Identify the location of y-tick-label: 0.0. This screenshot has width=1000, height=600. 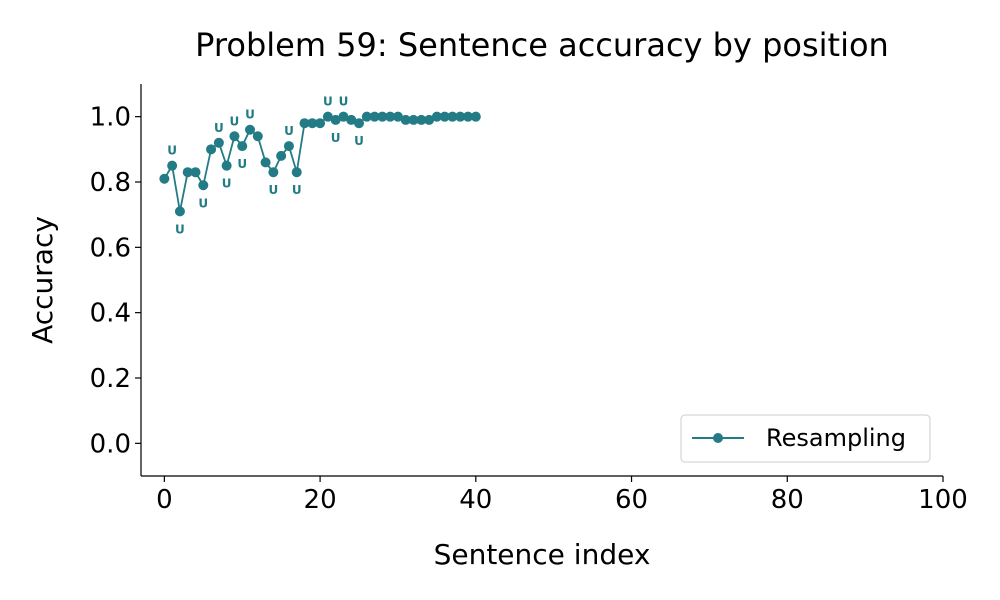
(110, 444).